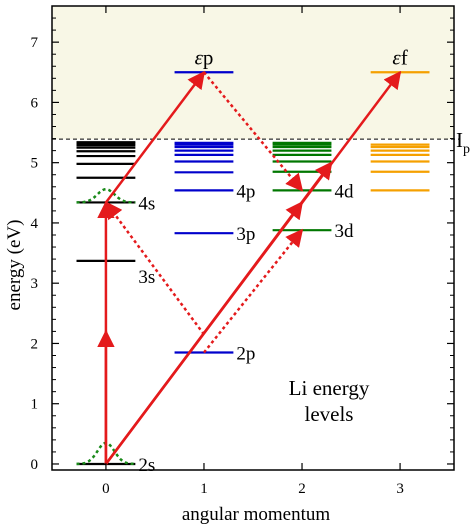 The height and width of the screenshot is (526, 474). Describe the element at coordinates (344, 231) in the screenshot. I see `level-label-3d: 3d` at that location.